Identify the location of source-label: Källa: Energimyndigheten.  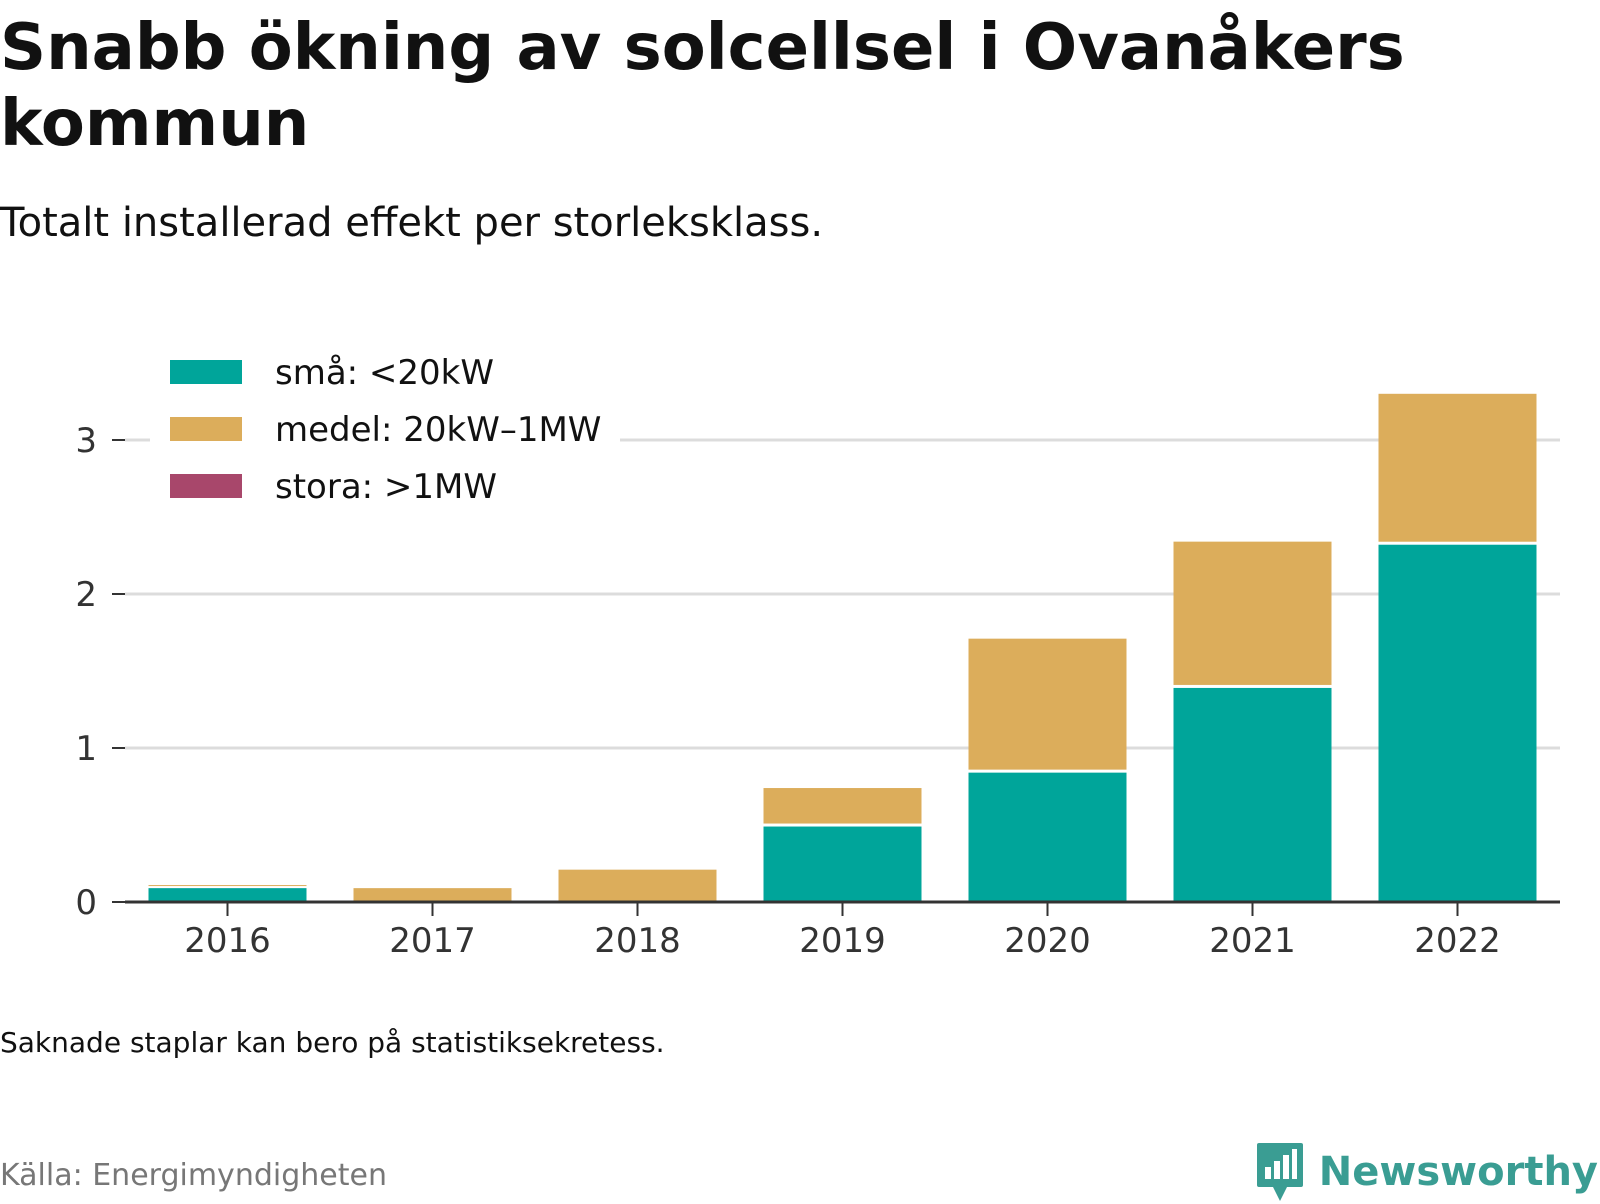
(193, 1175).